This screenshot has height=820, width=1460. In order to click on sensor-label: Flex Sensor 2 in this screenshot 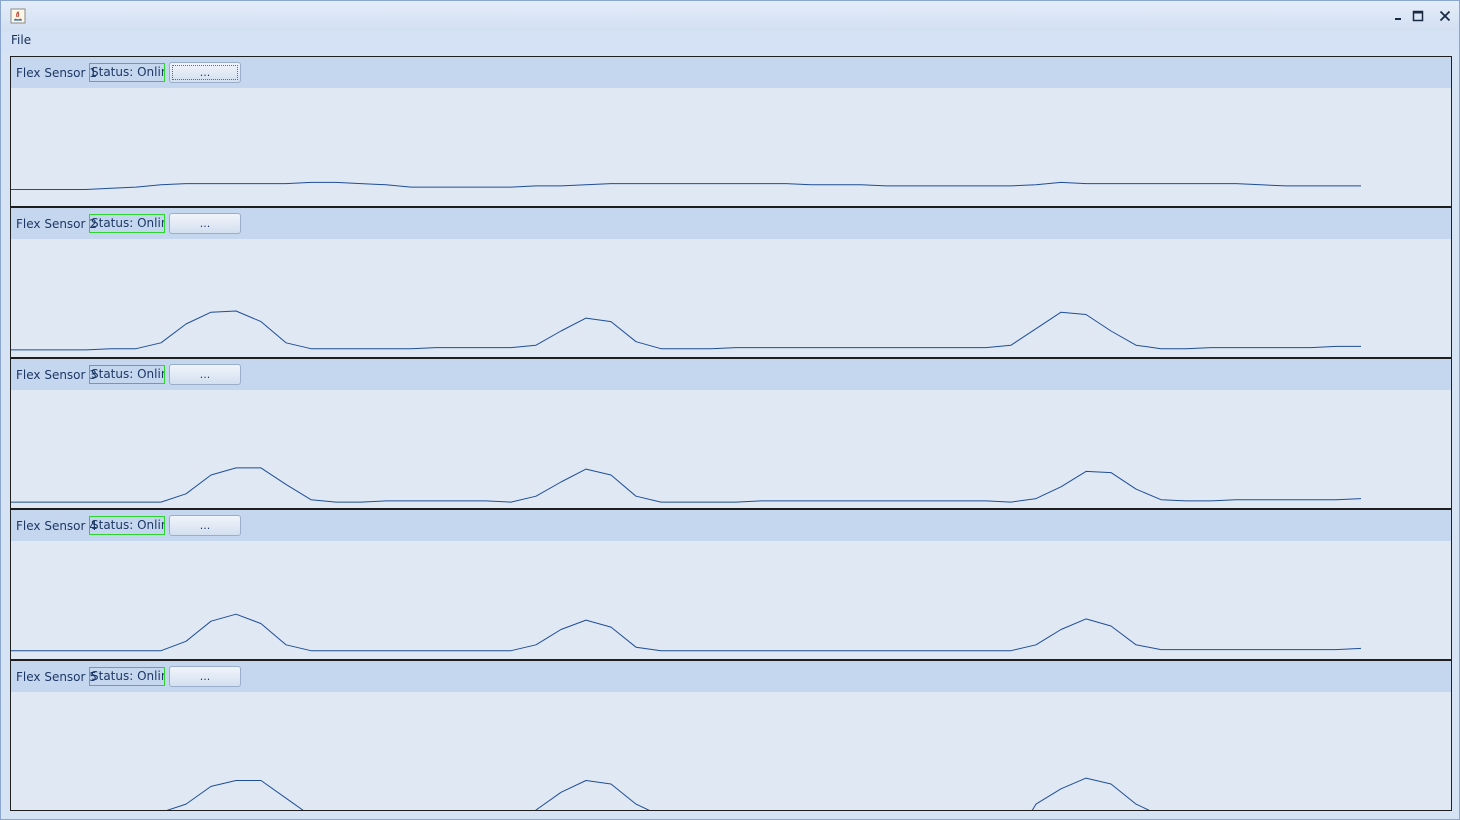, I will do `click(56, 224)`.